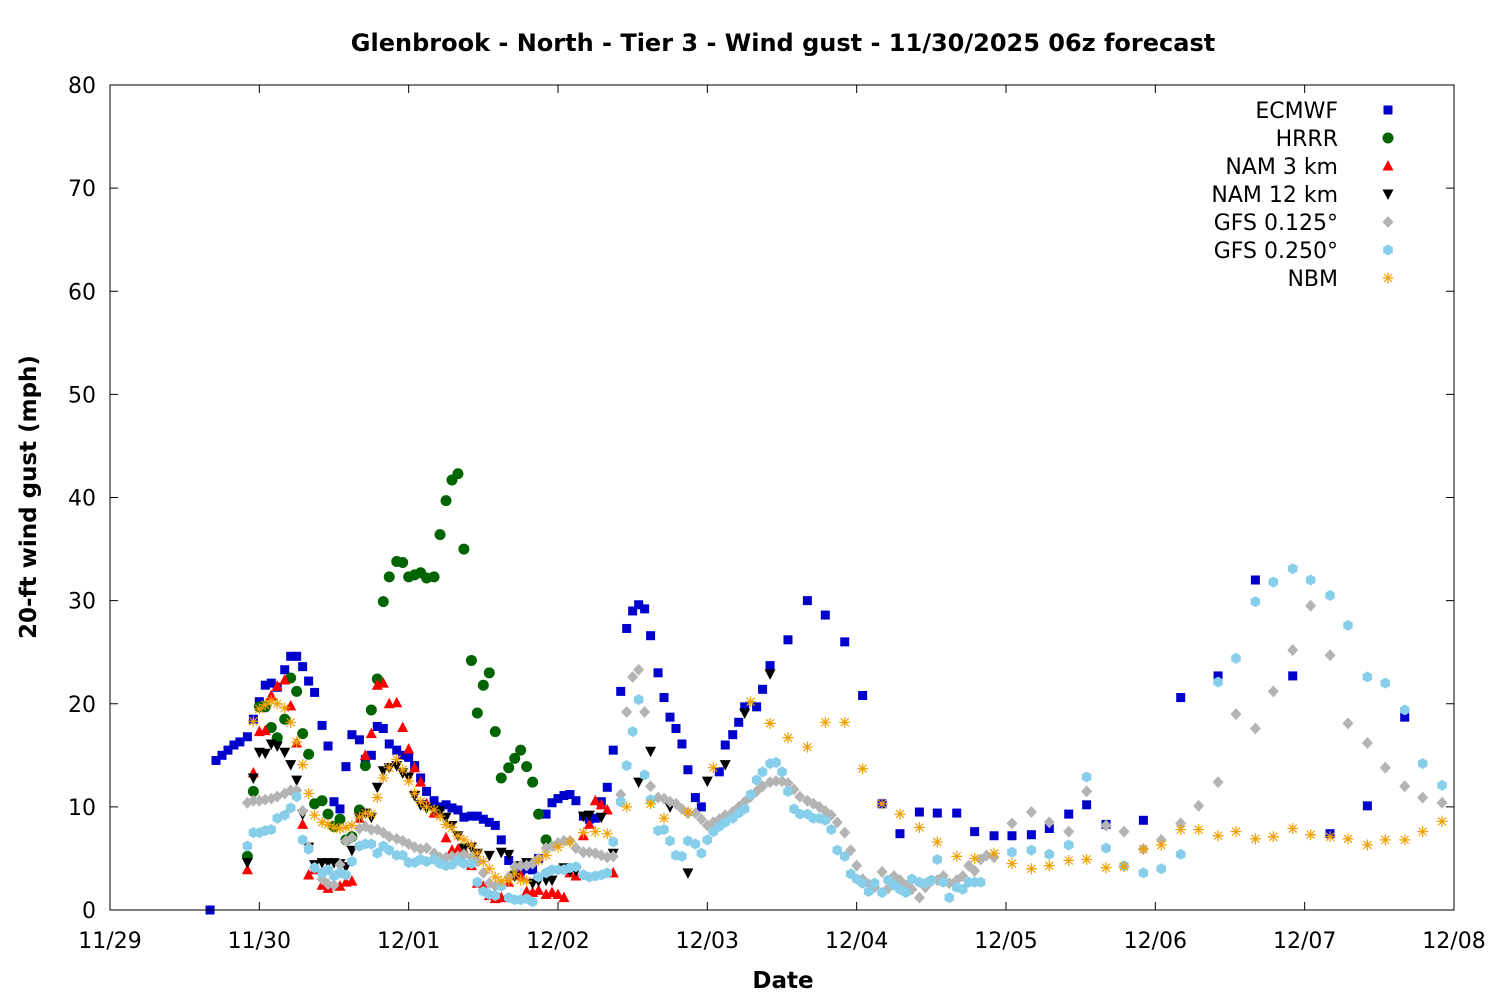 This screenshot has width=1500, height=1000. What do you see at coordinates (1155, 941) in the screenshot?
I see `x-tick-label: 12/06` at bounding box center [1155, 941].